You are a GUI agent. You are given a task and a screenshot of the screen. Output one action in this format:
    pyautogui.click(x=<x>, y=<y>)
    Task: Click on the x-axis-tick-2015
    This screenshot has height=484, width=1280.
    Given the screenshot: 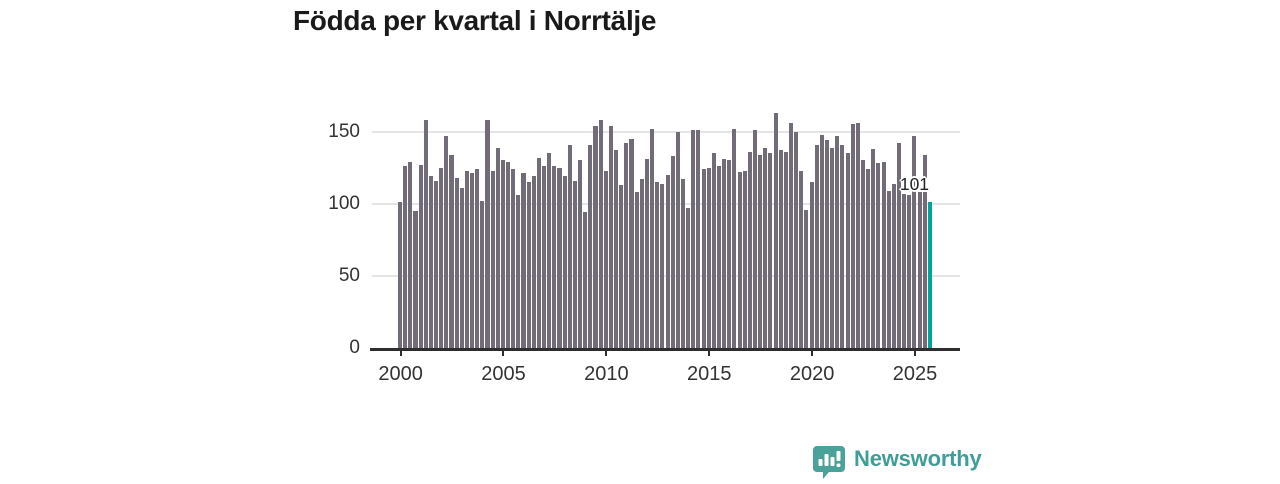 What is the action you would take?
    pyautogui.click(x=709, y=352)
    